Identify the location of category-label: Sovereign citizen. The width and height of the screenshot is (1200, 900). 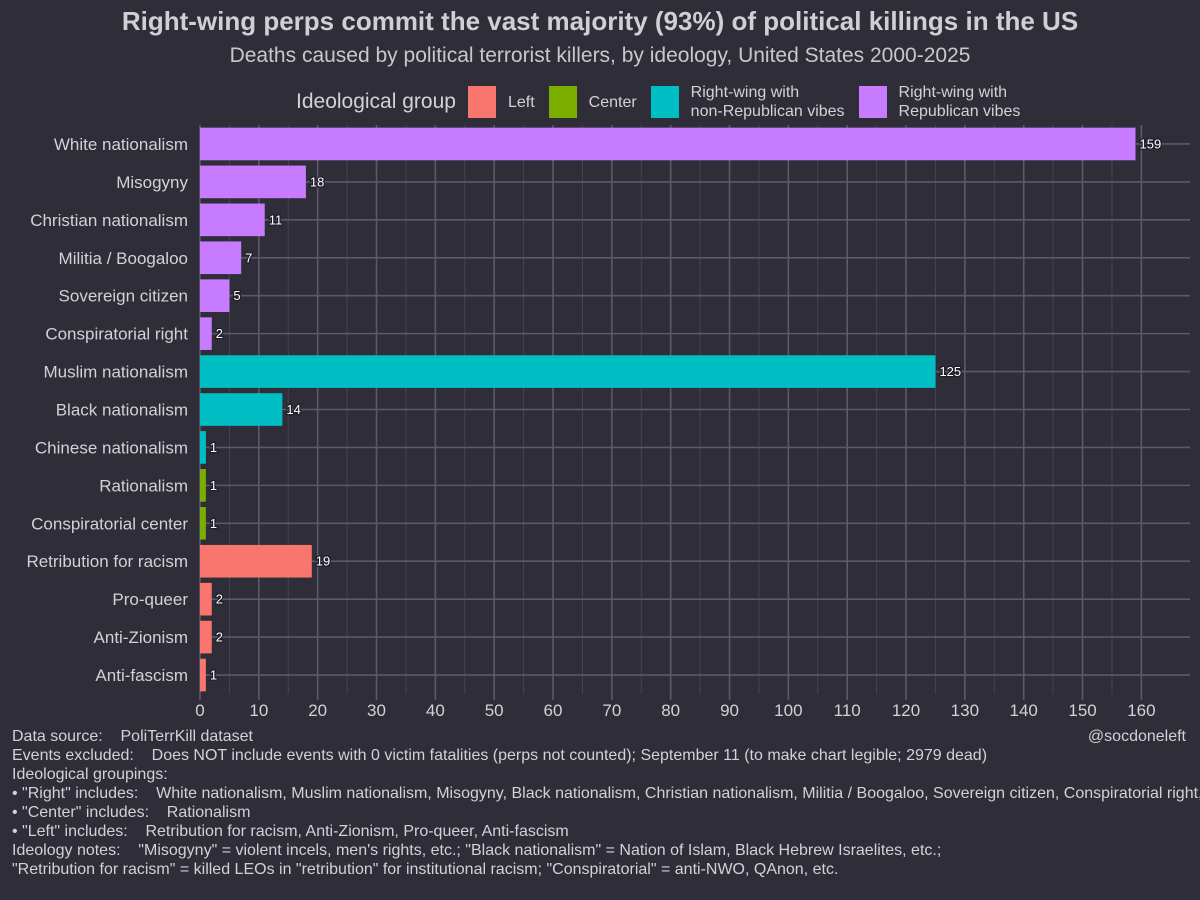
(123, 296).